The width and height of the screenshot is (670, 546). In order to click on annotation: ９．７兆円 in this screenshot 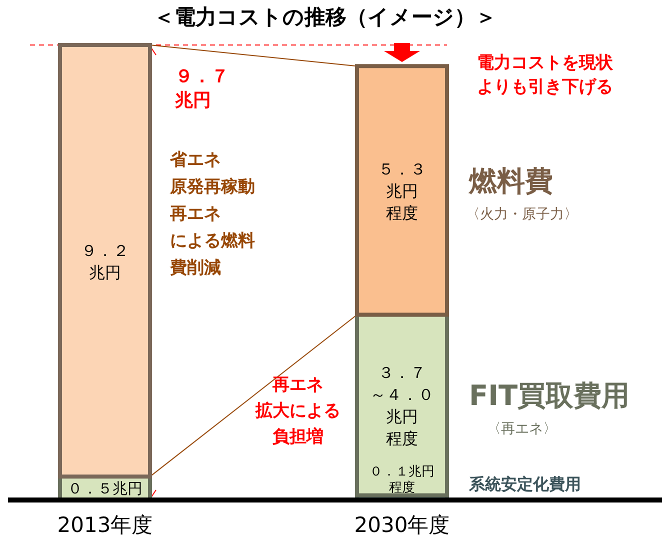, I will do `click(201, 88)`.